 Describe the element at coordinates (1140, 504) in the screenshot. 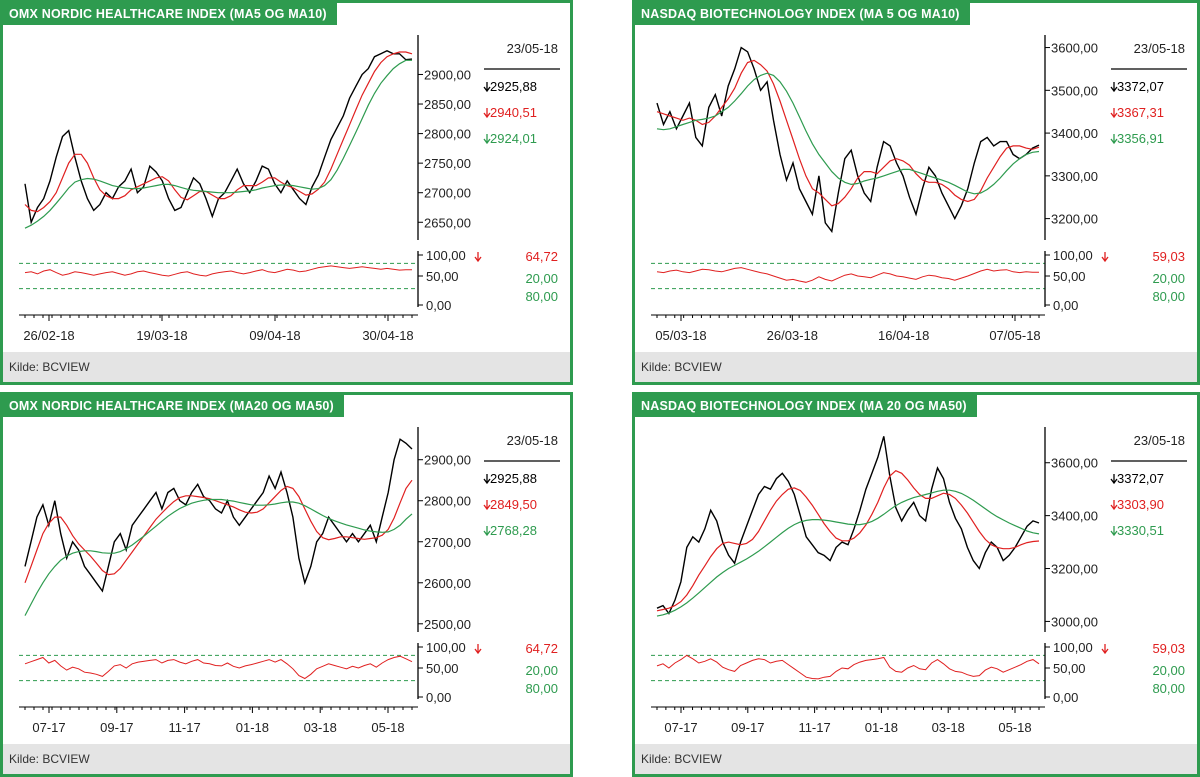

I see `last-value-ma20: 3303,90` at that location.